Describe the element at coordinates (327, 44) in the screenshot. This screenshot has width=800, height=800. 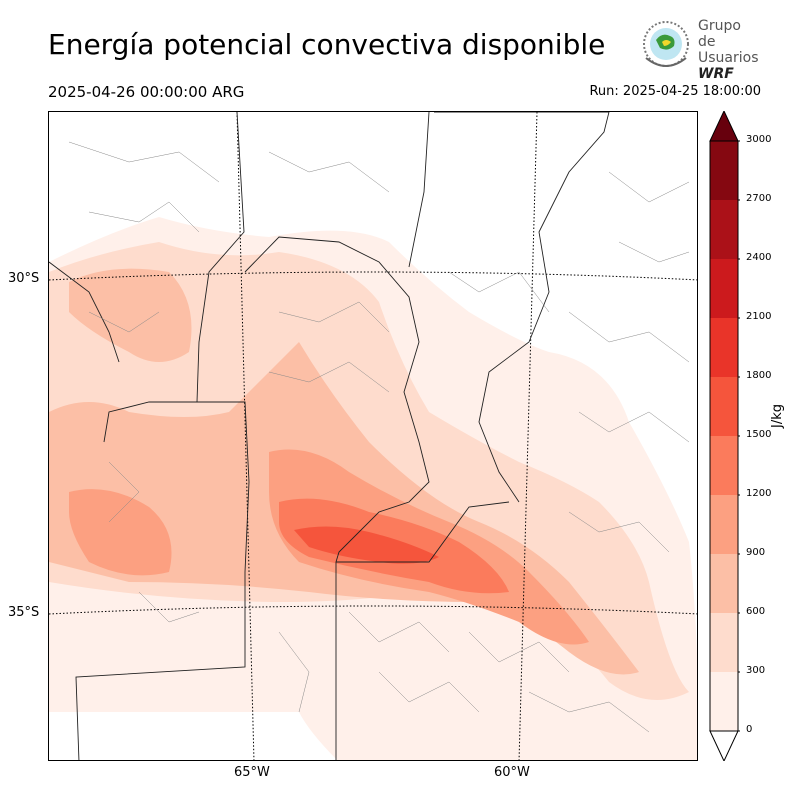
I see `map-title: Energía potencial convectiva disponible` at that location.